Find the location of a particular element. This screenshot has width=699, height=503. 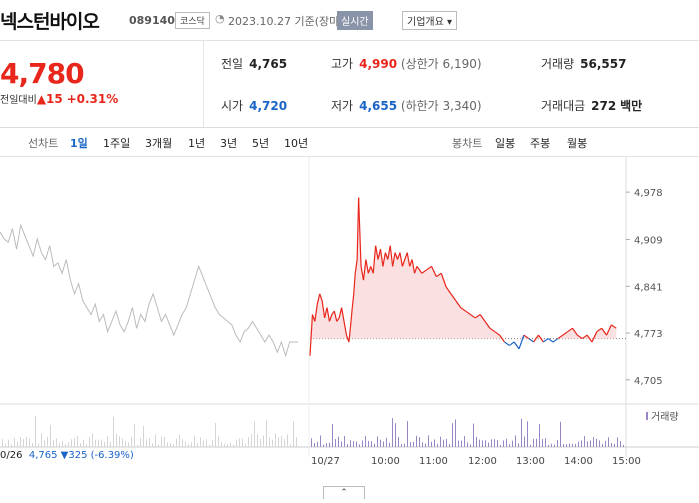

tab-period-10y: 10년 is located at coordinates (296, 143).